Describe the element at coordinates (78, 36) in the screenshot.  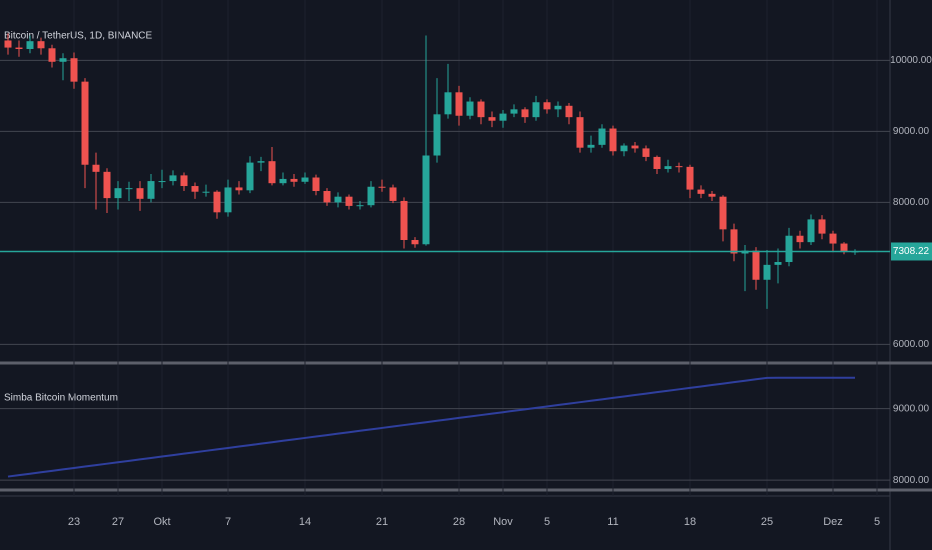
I see `symbol-title: Bitcoin / TetherUS, 1D, BINANCE` at that location.